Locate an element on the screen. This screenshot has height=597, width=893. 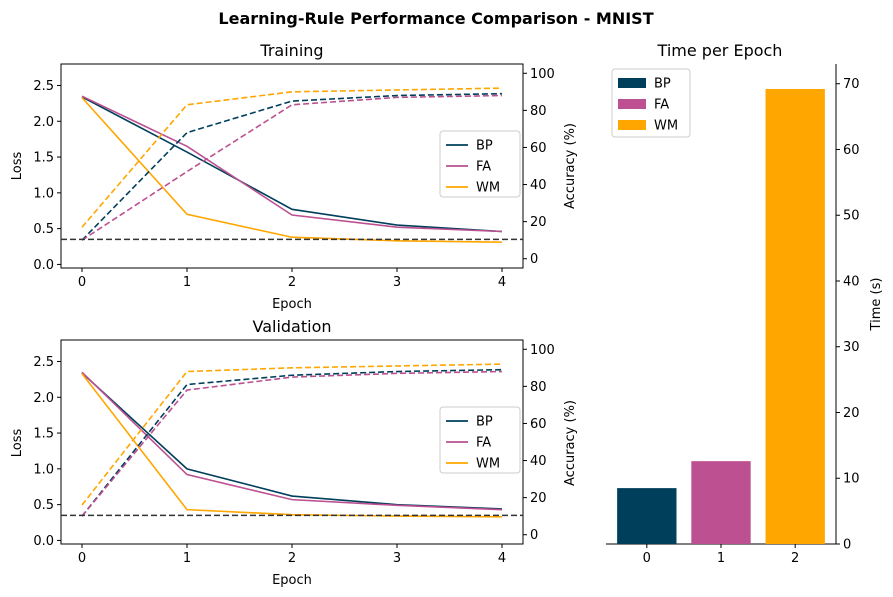
validation-title: Validation is located at coordinates (291, 326).